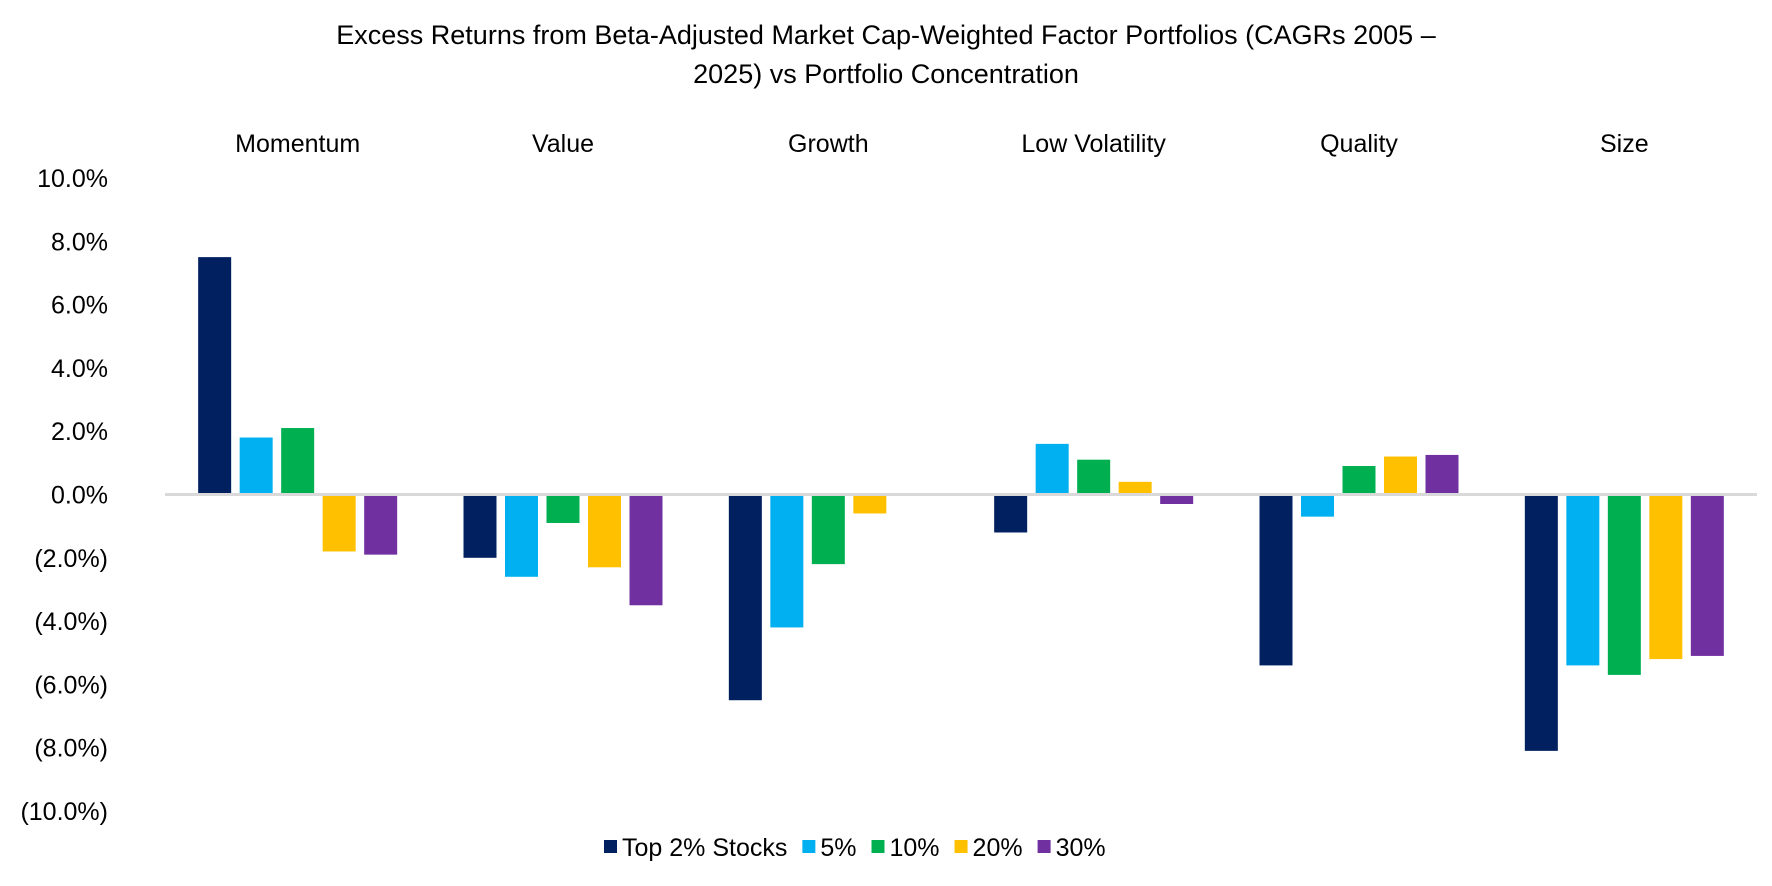 The width and height of the screenshot is (1772, 886). What do you see at coordinates (1081, 848) in the screenshot?
I see `legend-label: 30%` at bounding box center [1081, 848].